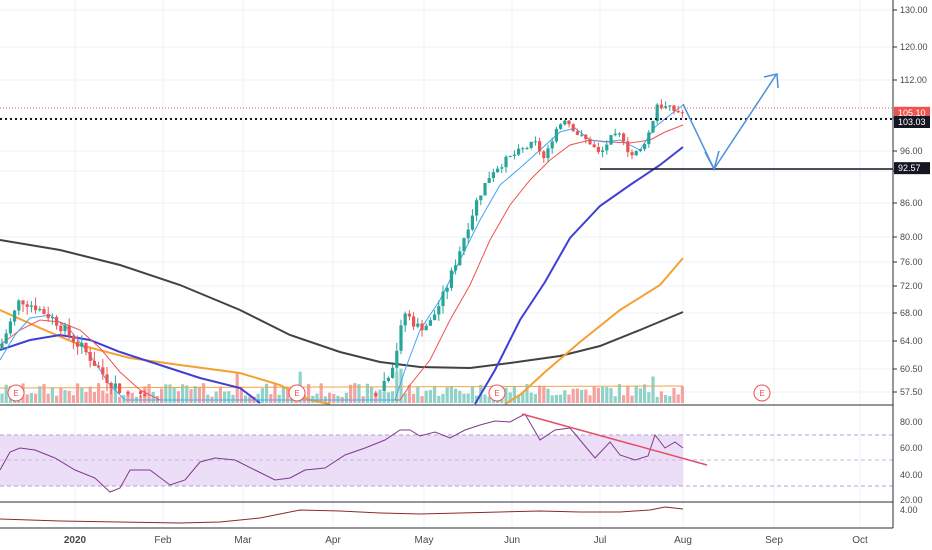  Describe the element at coordinates (911, 369) in the screenshot. I see `price-tick-label: 60.50` at that location.